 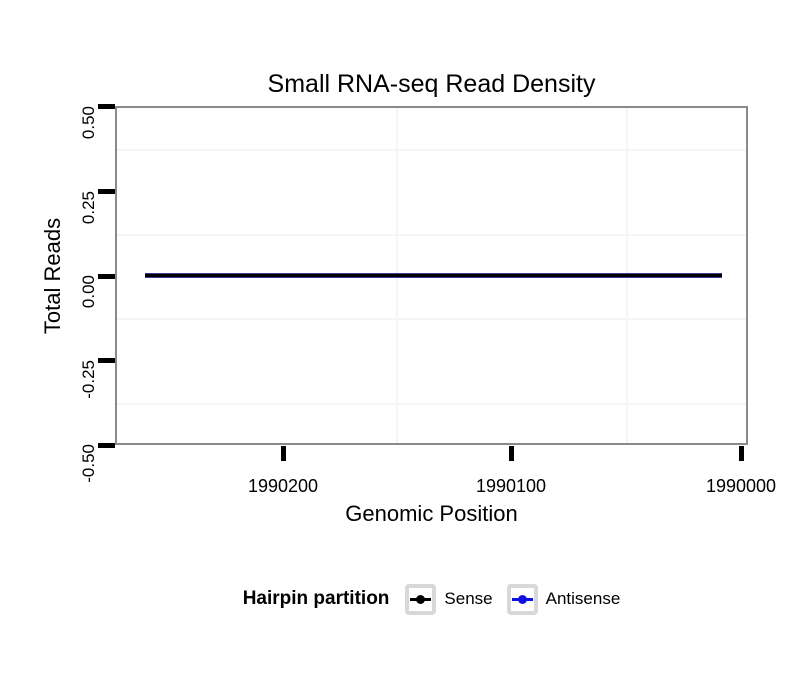 I want to click on y-tick-label: 0.25, so click(x=88, y=208).